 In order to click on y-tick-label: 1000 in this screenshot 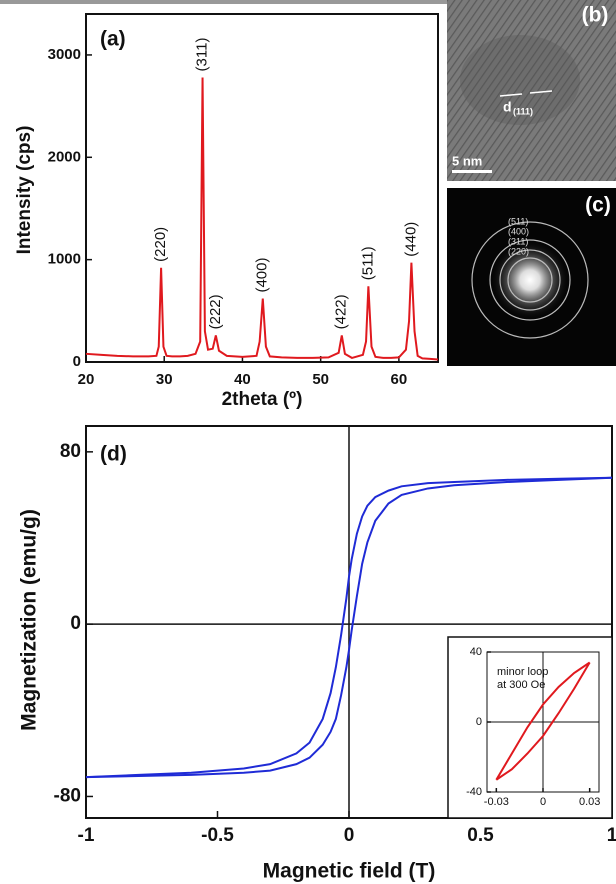, I will do `click(64, 259)`.